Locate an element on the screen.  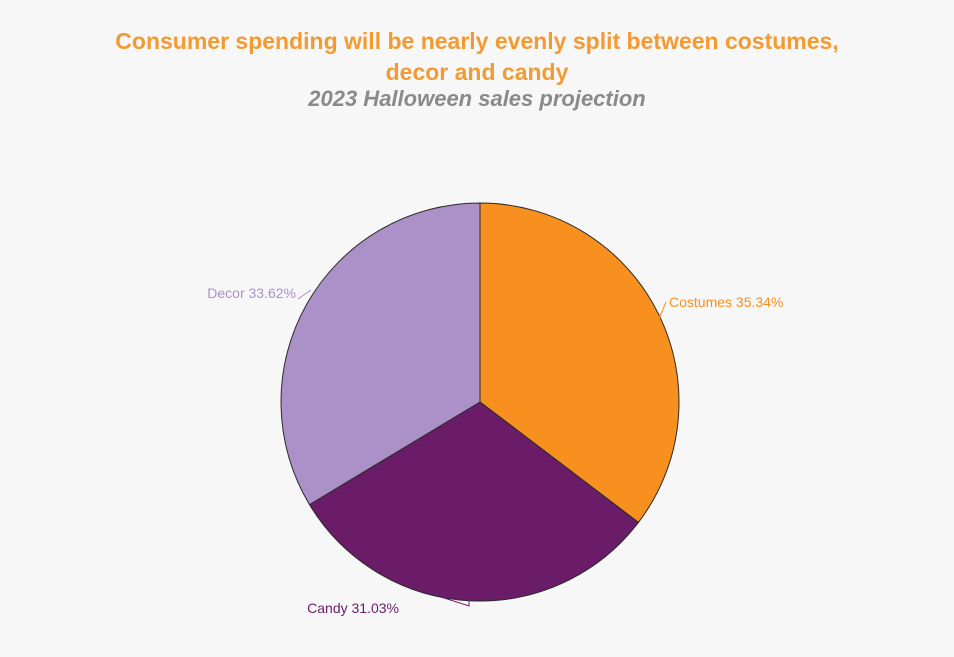
leader-line-decor is located at coordinates (304, 294).